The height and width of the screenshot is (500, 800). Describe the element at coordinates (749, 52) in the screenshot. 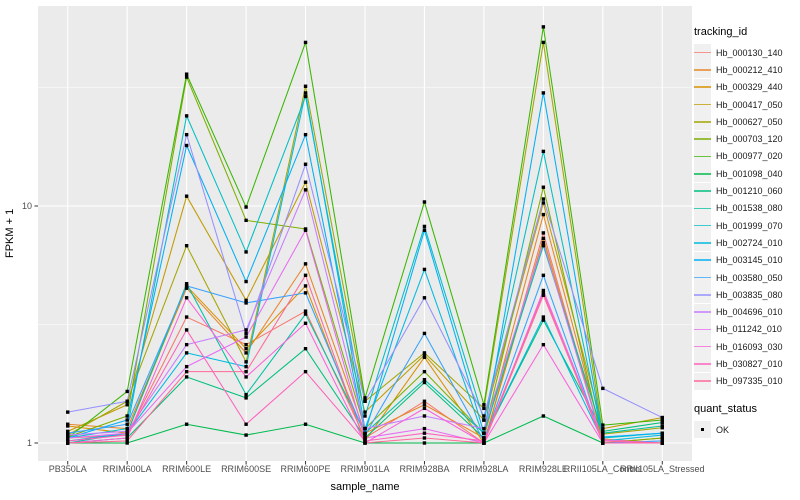

I see `legend-label: Hb_000130_140` at that location.